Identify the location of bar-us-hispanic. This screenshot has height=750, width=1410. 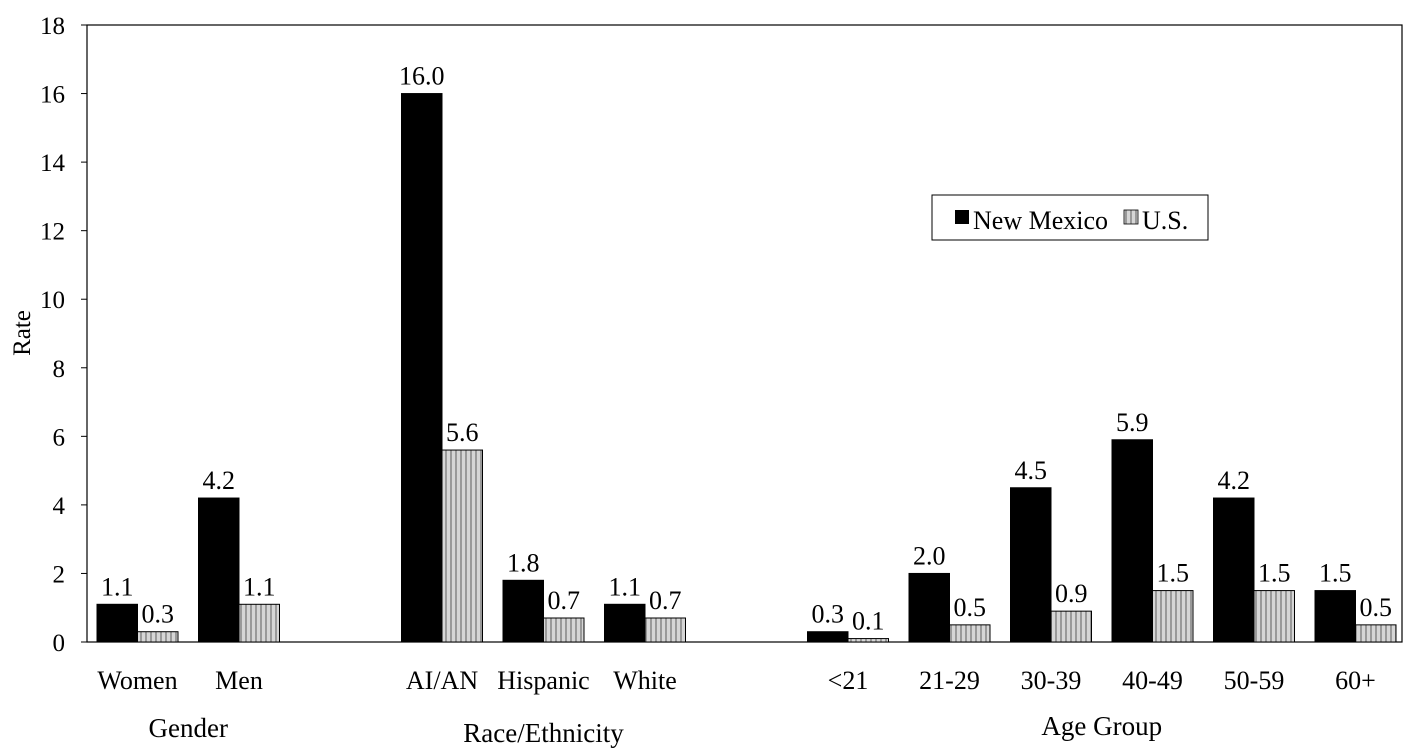
(564, 630).